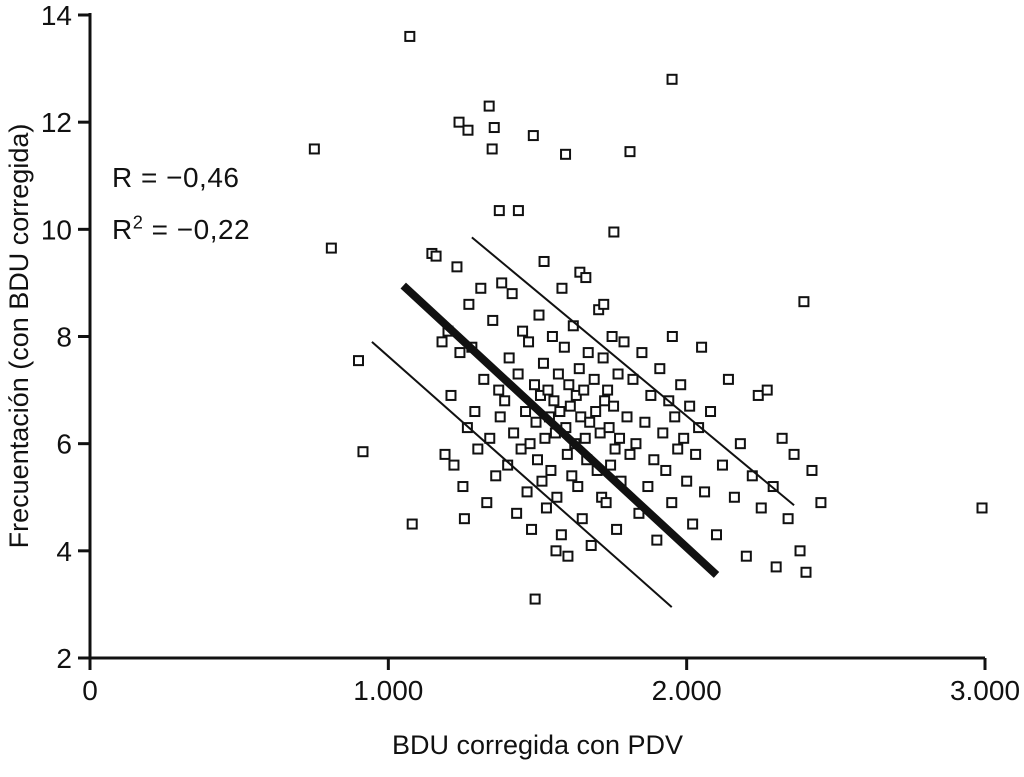 Image resolution: width=1024 pixels, height=777 pixels. What do you see at coordinates (985, 690) in the screenshot?
I see `x-tick-label: 3.000` at bounding box center [985, 690].